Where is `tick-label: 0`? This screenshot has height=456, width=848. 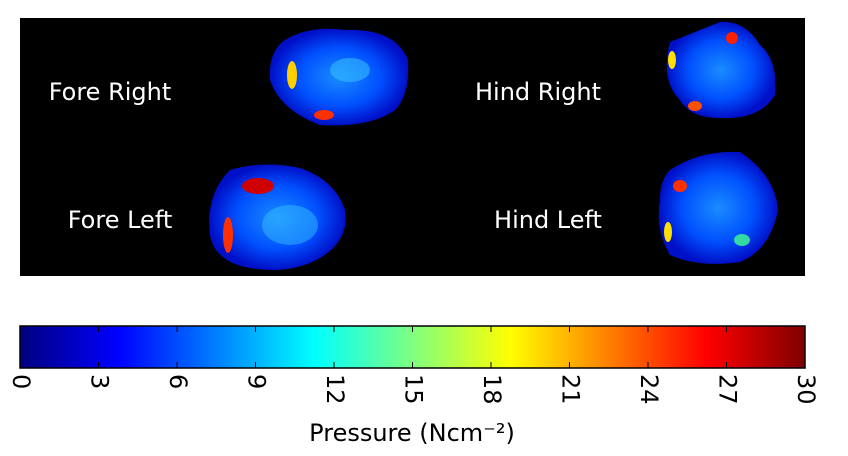
tick-label: 0 is located at coordinates (21, 381).